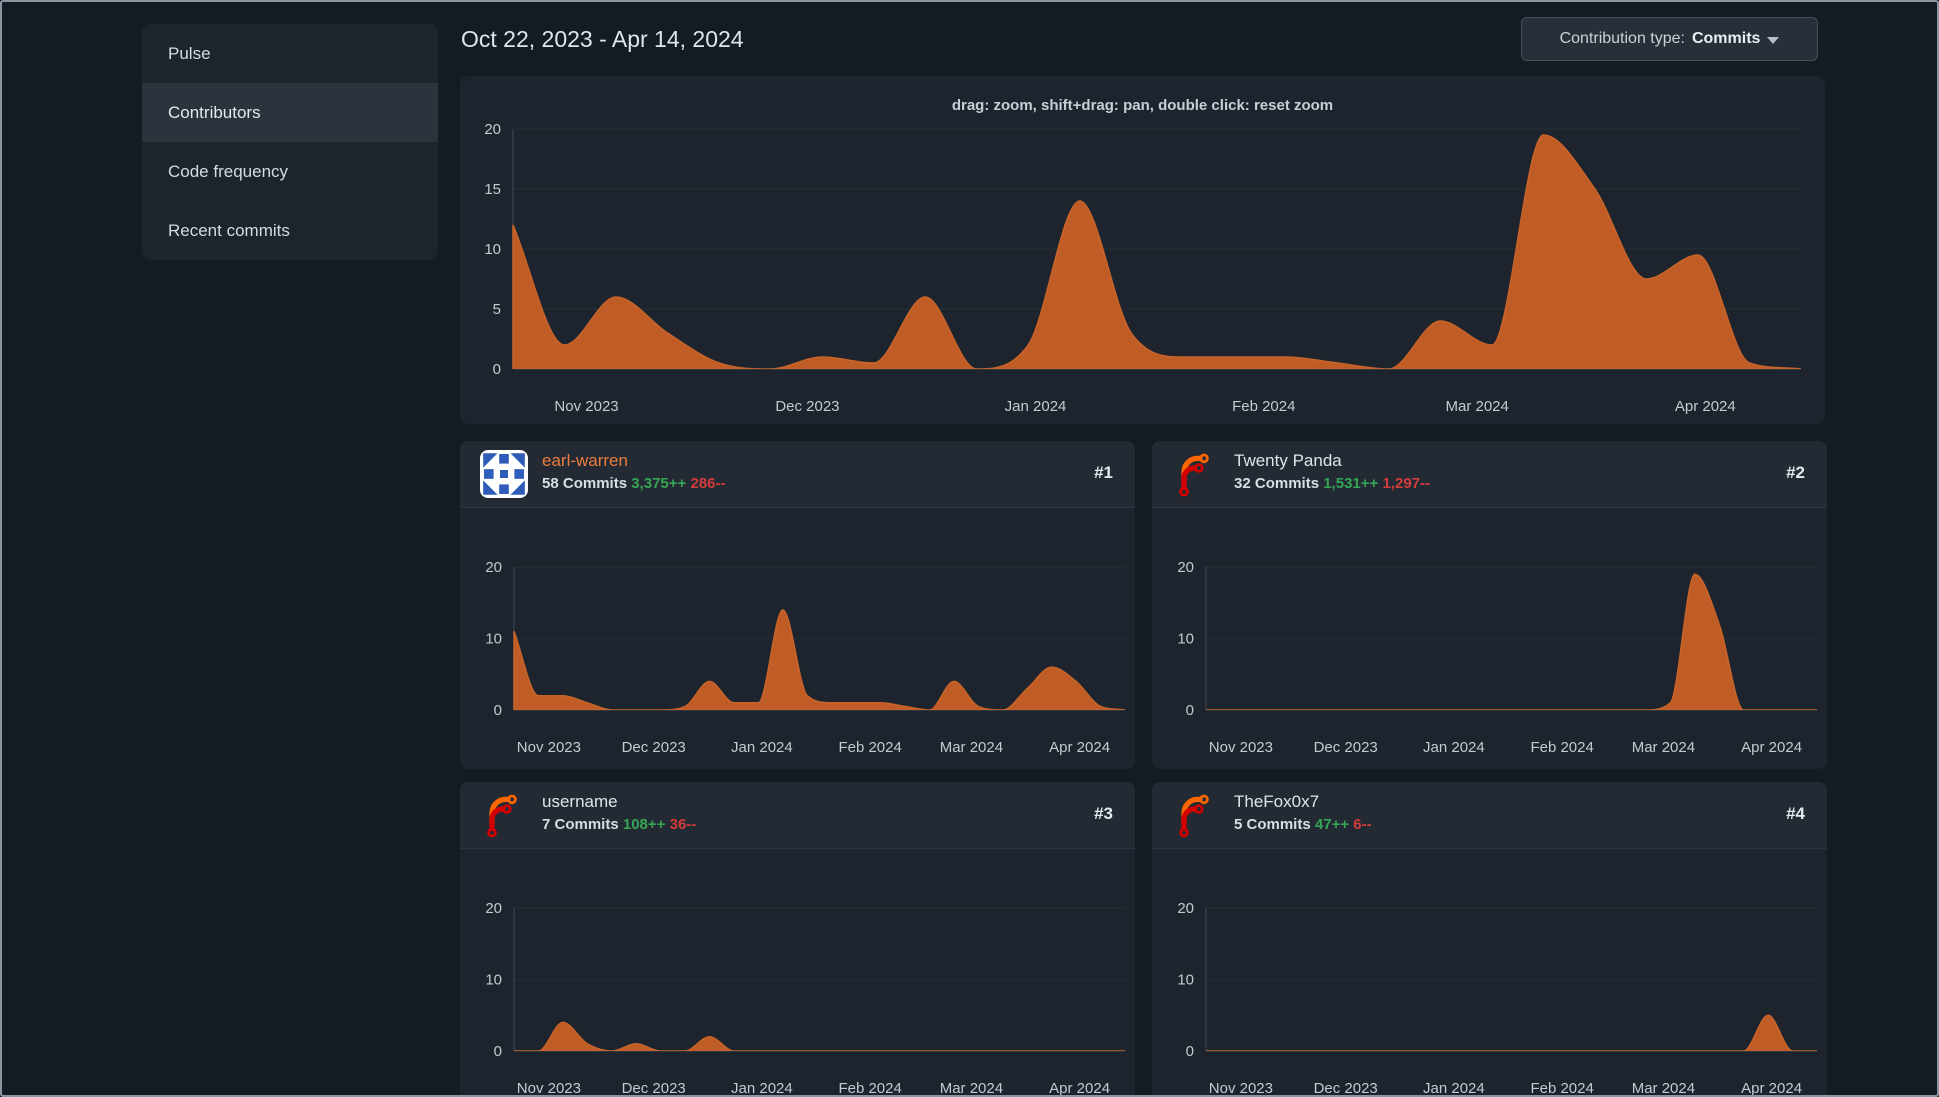 Image resolution: width=1939 pixels, height=1097 pixels. What do you see at coordinates (1242, 484) in the screenshot?
I see `commit-count: 32` at bounding box center [1242, 484].